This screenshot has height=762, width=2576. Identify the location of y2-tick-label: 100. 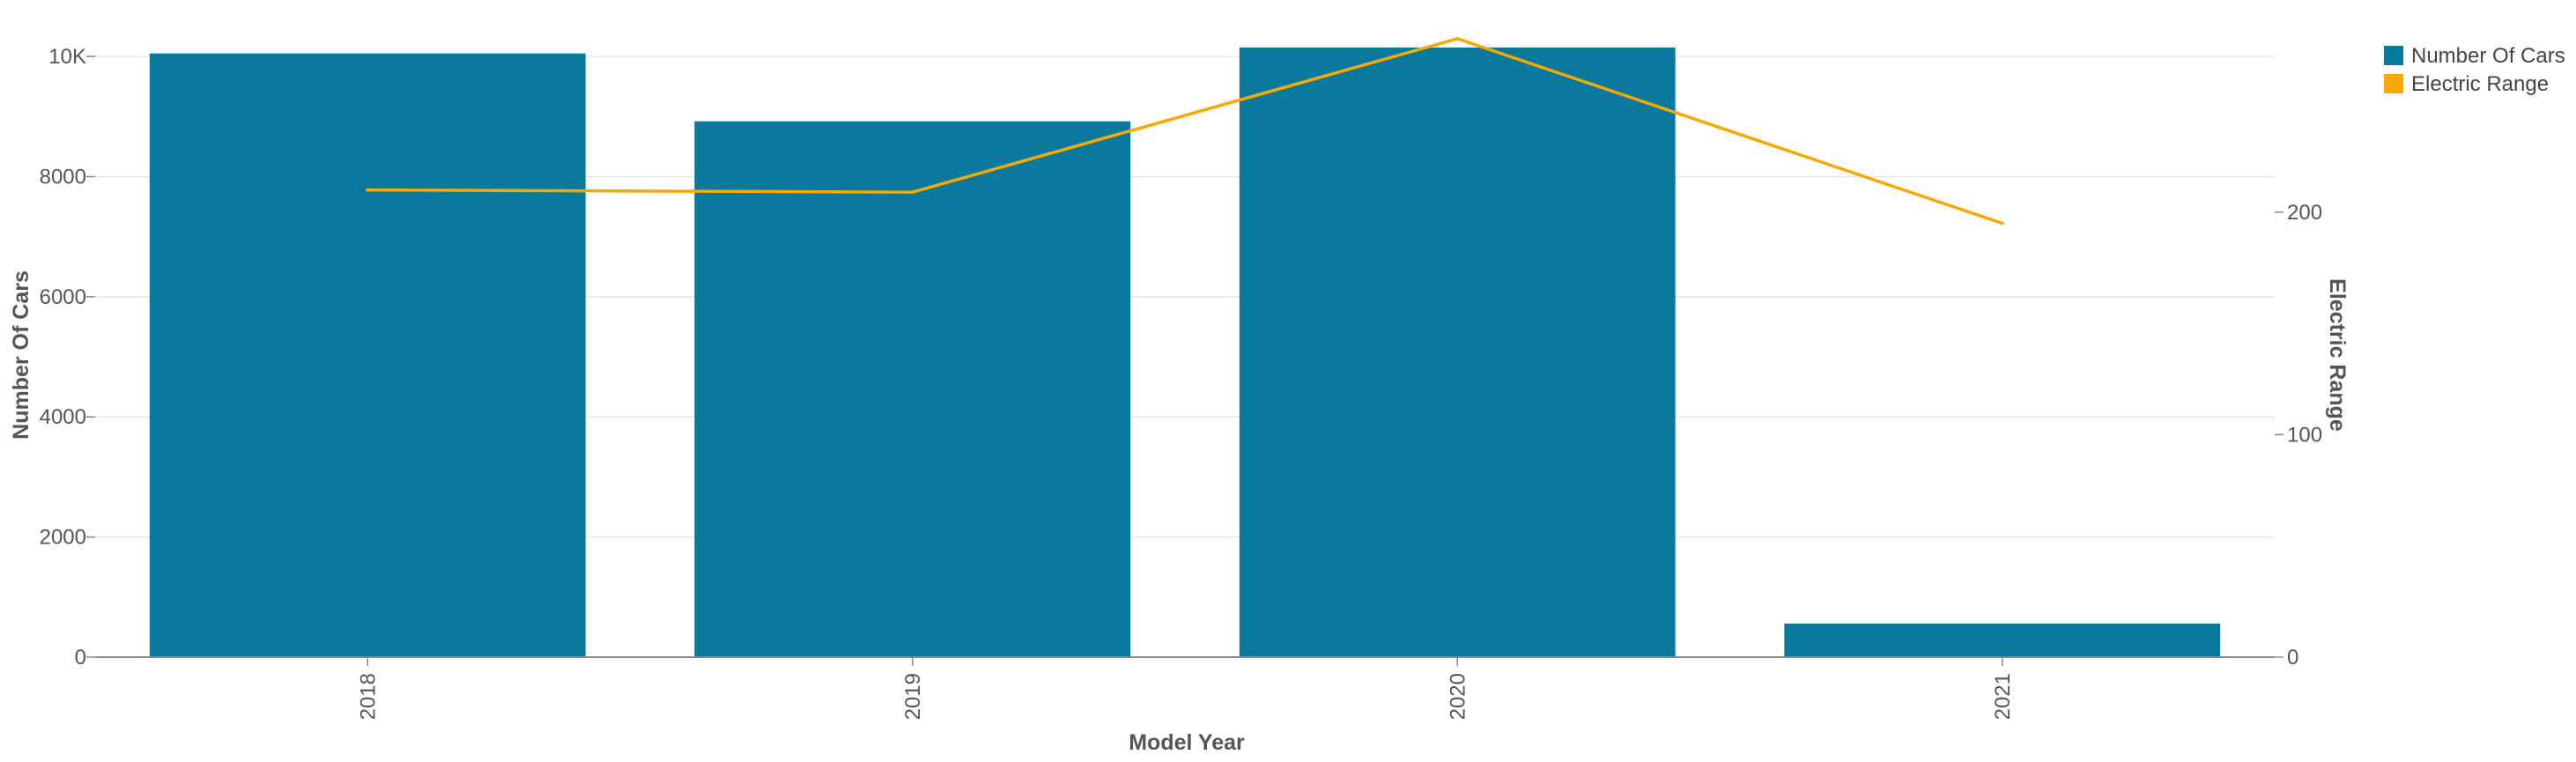
(2305, 435).